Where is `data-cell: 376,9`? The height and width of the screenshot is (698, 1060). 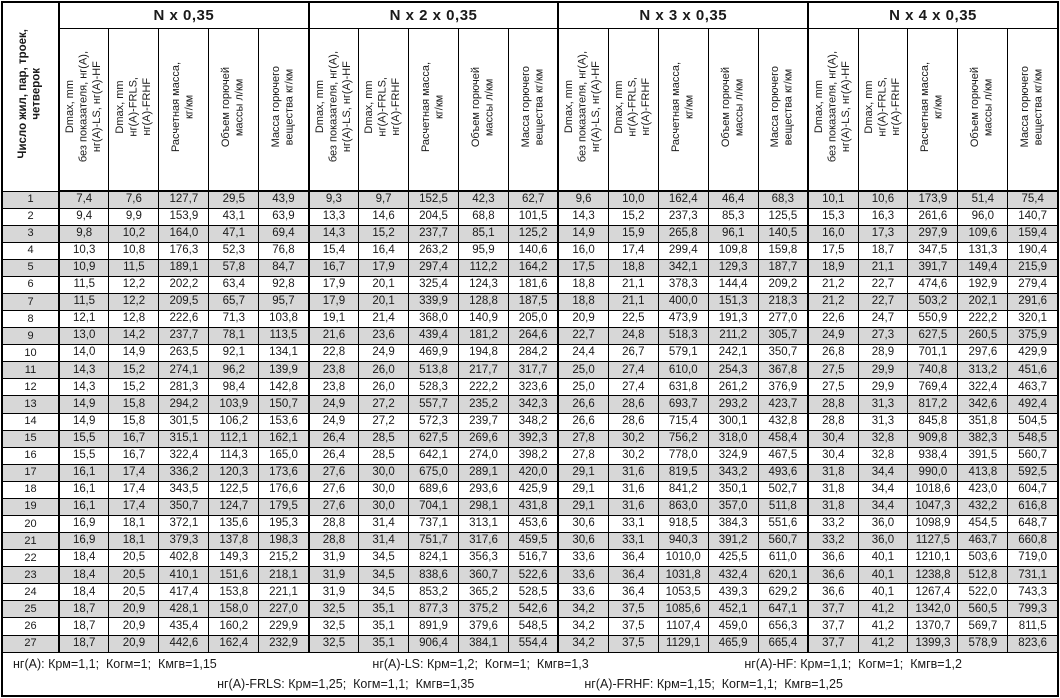 data-cell: 376,9 is located at coordinates (783, 387).